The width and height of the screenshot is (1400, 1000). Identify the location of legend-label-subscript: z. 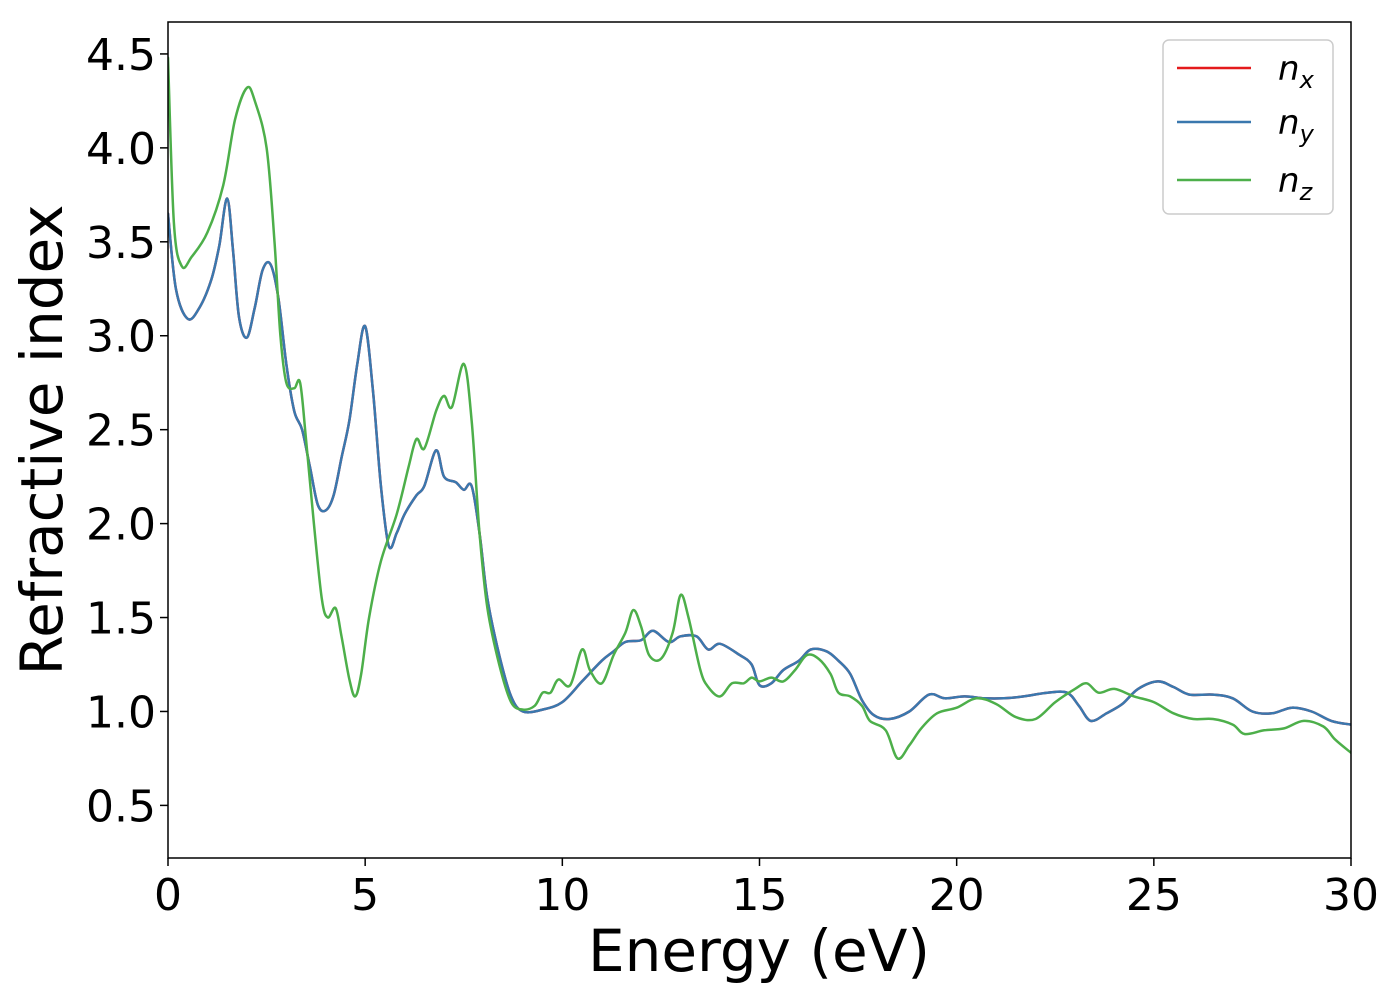
(1306, 192).